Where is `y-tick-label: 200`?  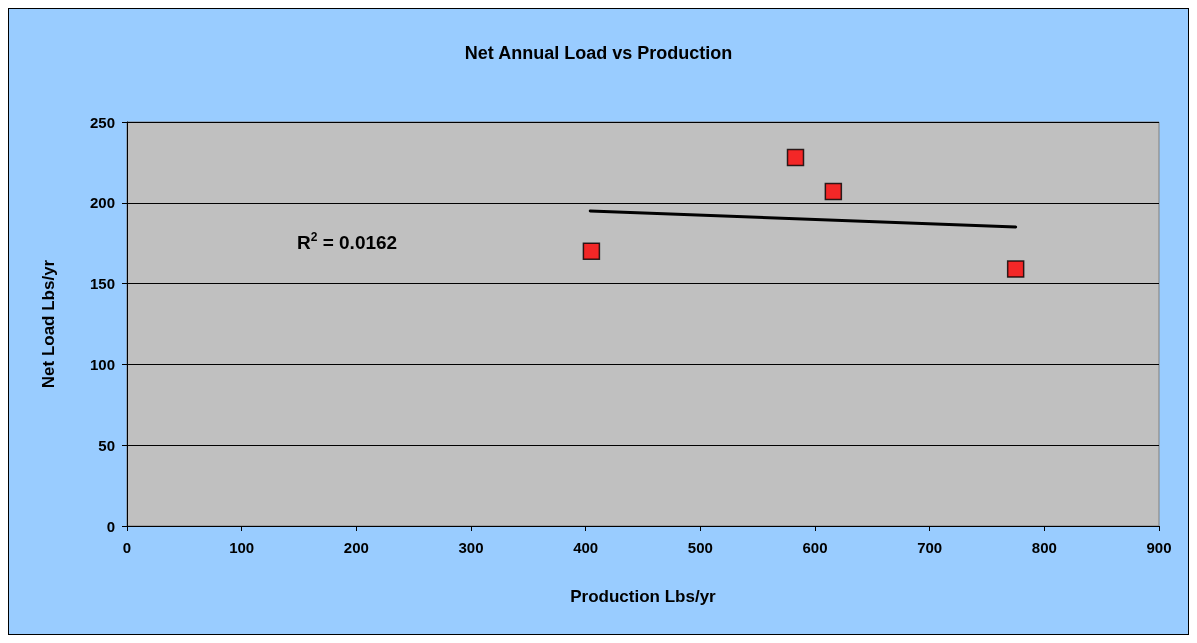 y-tick-label: 200 is located at coordinates (102, 203).